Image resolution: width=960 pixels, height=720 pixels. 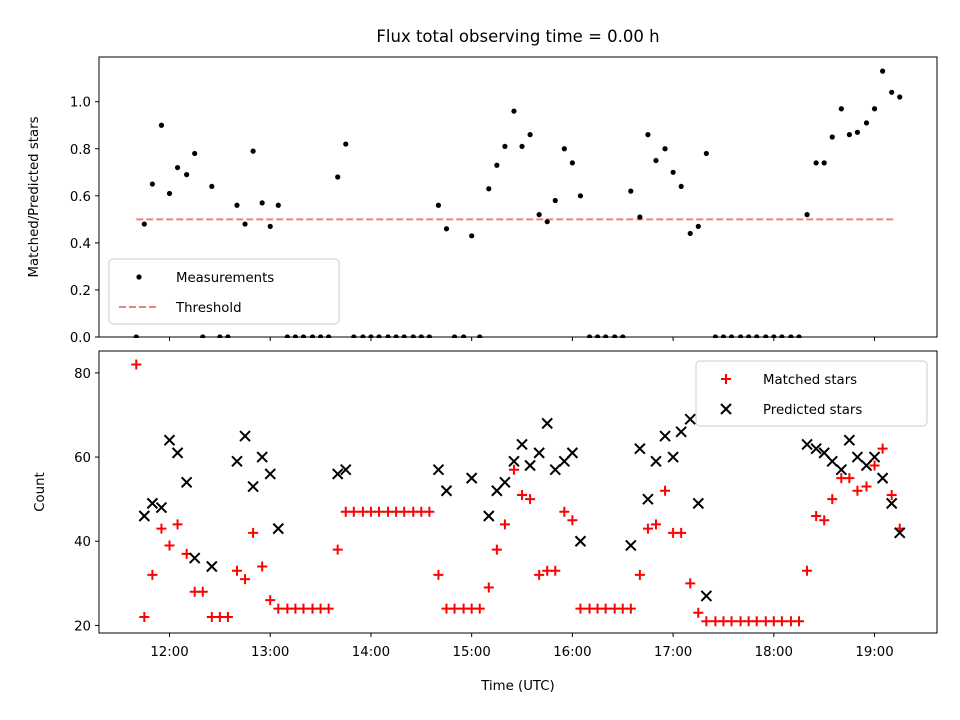 What do you see at coordinates (517, 36) in the screenshot?
I see `chart-title: Flux total observing time = 0.00 h` at bounding box center [517, 36].